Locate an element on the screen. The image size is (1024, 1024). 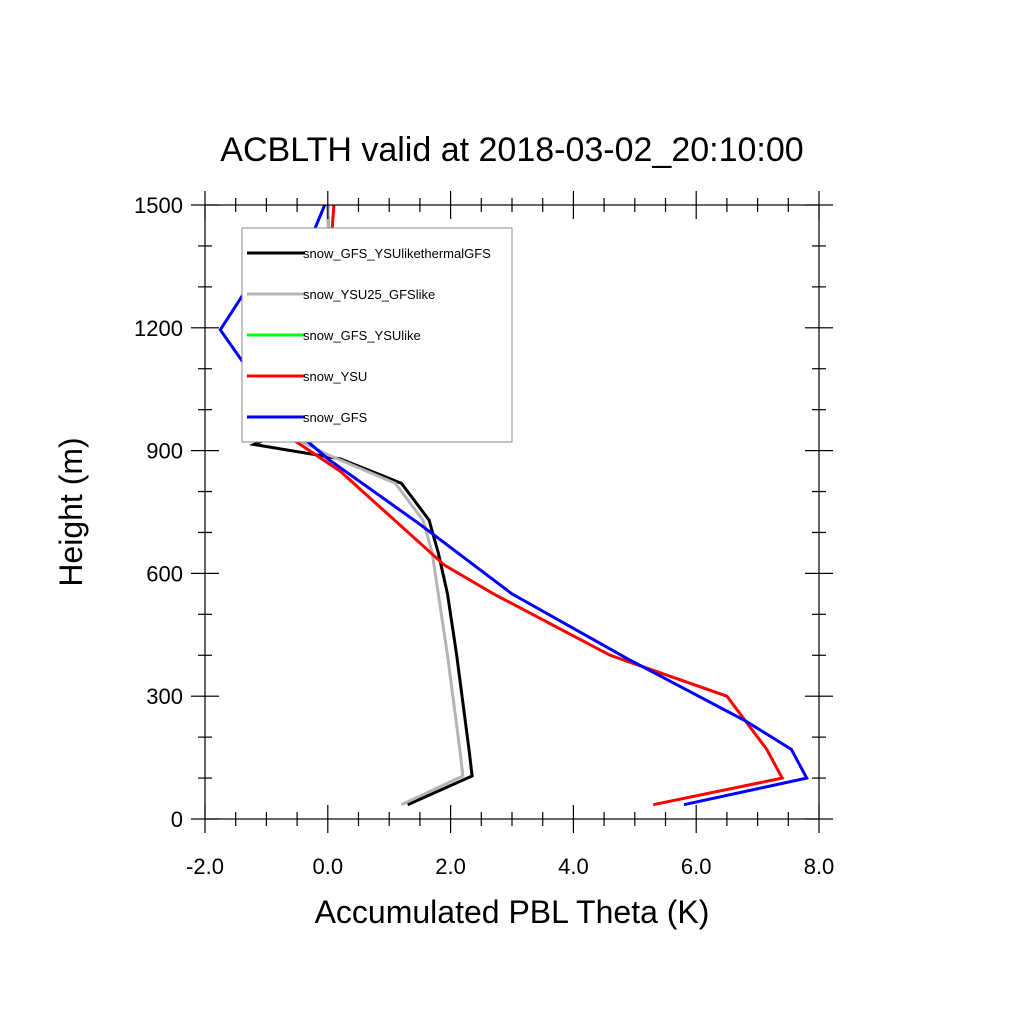
legend-label: snow_YSU25_GFSlike is located at coordinates (369, 294).